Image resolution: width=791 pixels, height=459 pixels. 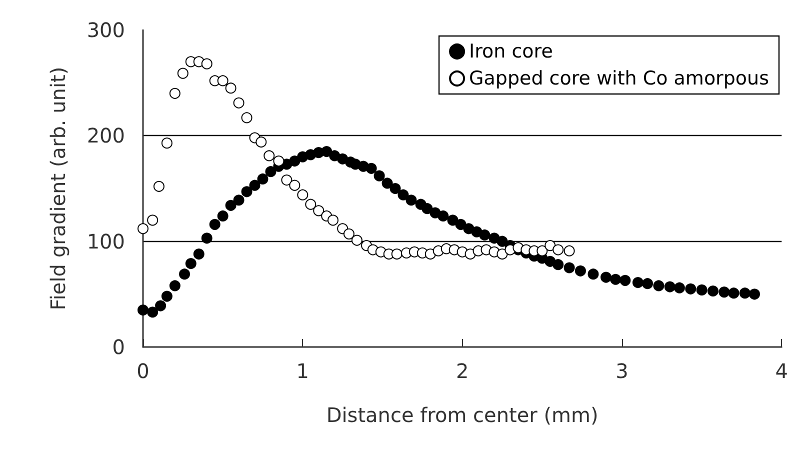 I want to click on x-tick-label: 3, so click(x=622, y=371).